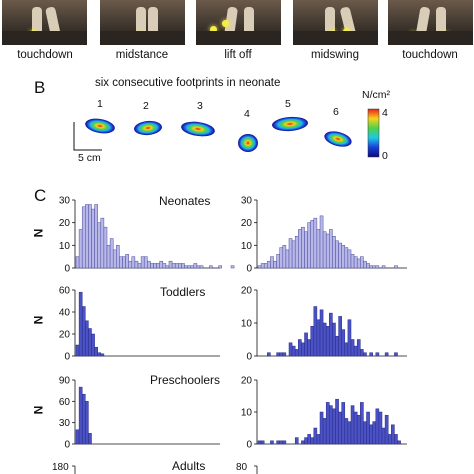 This screenshot has height=474, width=474. I want to click on footprint-number-2: 2, so click(146, 106).